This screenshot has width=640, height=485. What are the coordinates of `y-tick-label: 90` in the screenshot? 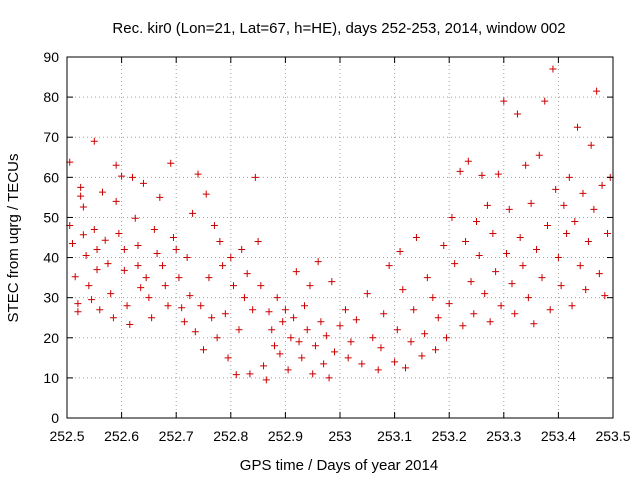 It's located at (51, 57).